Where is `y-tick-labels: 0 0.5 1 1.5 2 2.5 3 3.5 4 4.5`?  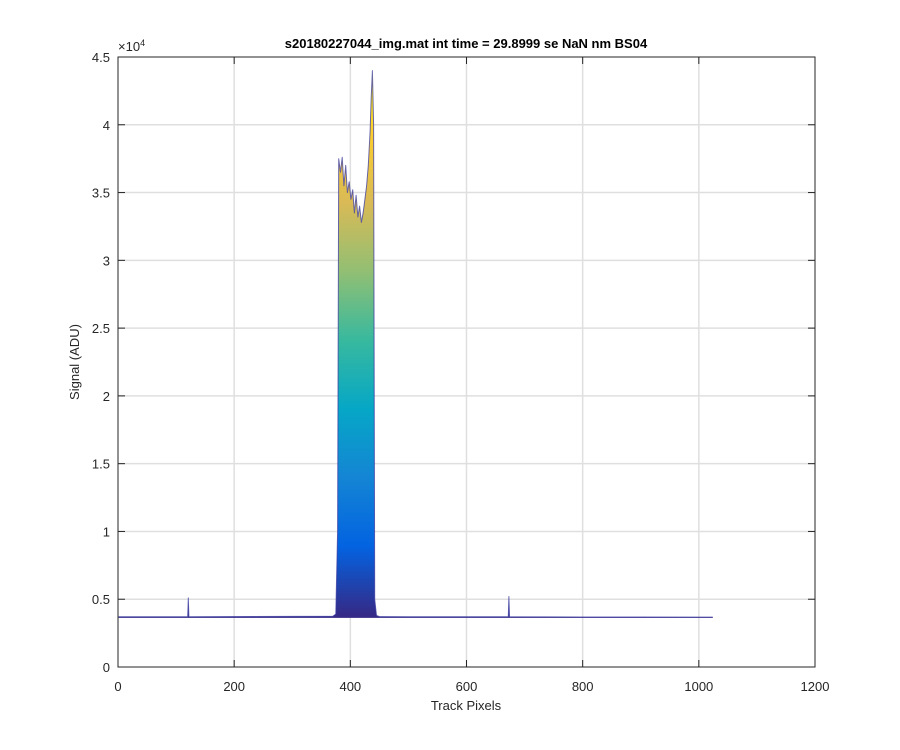
y-tick-labels: 0 0.5 1 1.5 2 2.5 3 3.5 4 4.5 is located at coordinates (101, 362).